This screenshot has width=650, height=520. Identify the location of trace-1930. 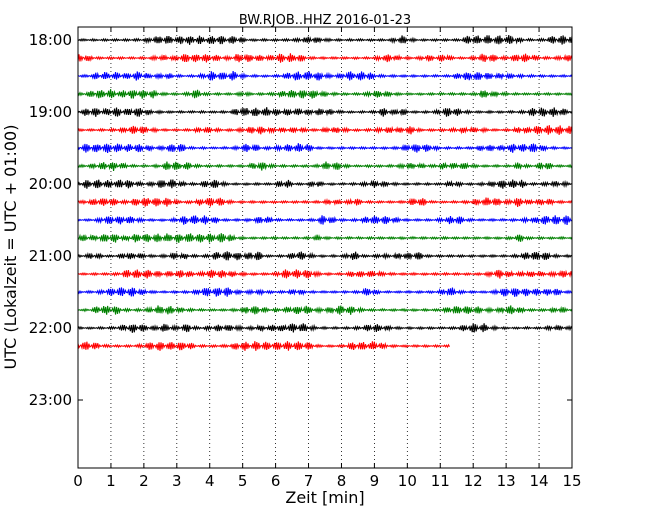
(325, 148).